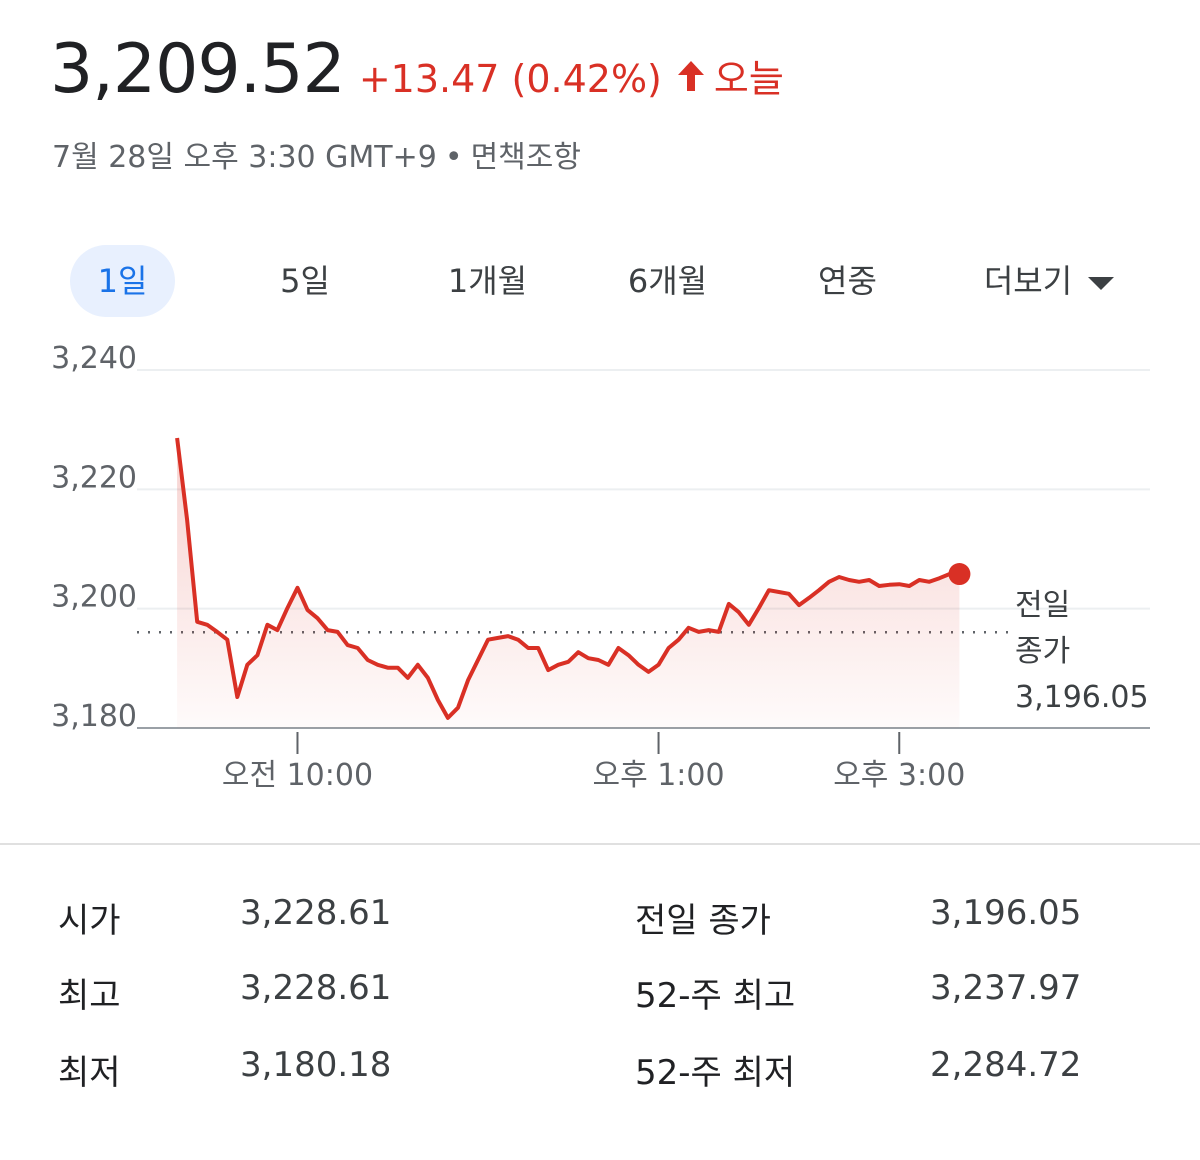 This screenshot has width=1200, height=1160. I want to click on range-tabs: 1일 5일 1개월 6개월 연중 더보기, so click(600, 281).